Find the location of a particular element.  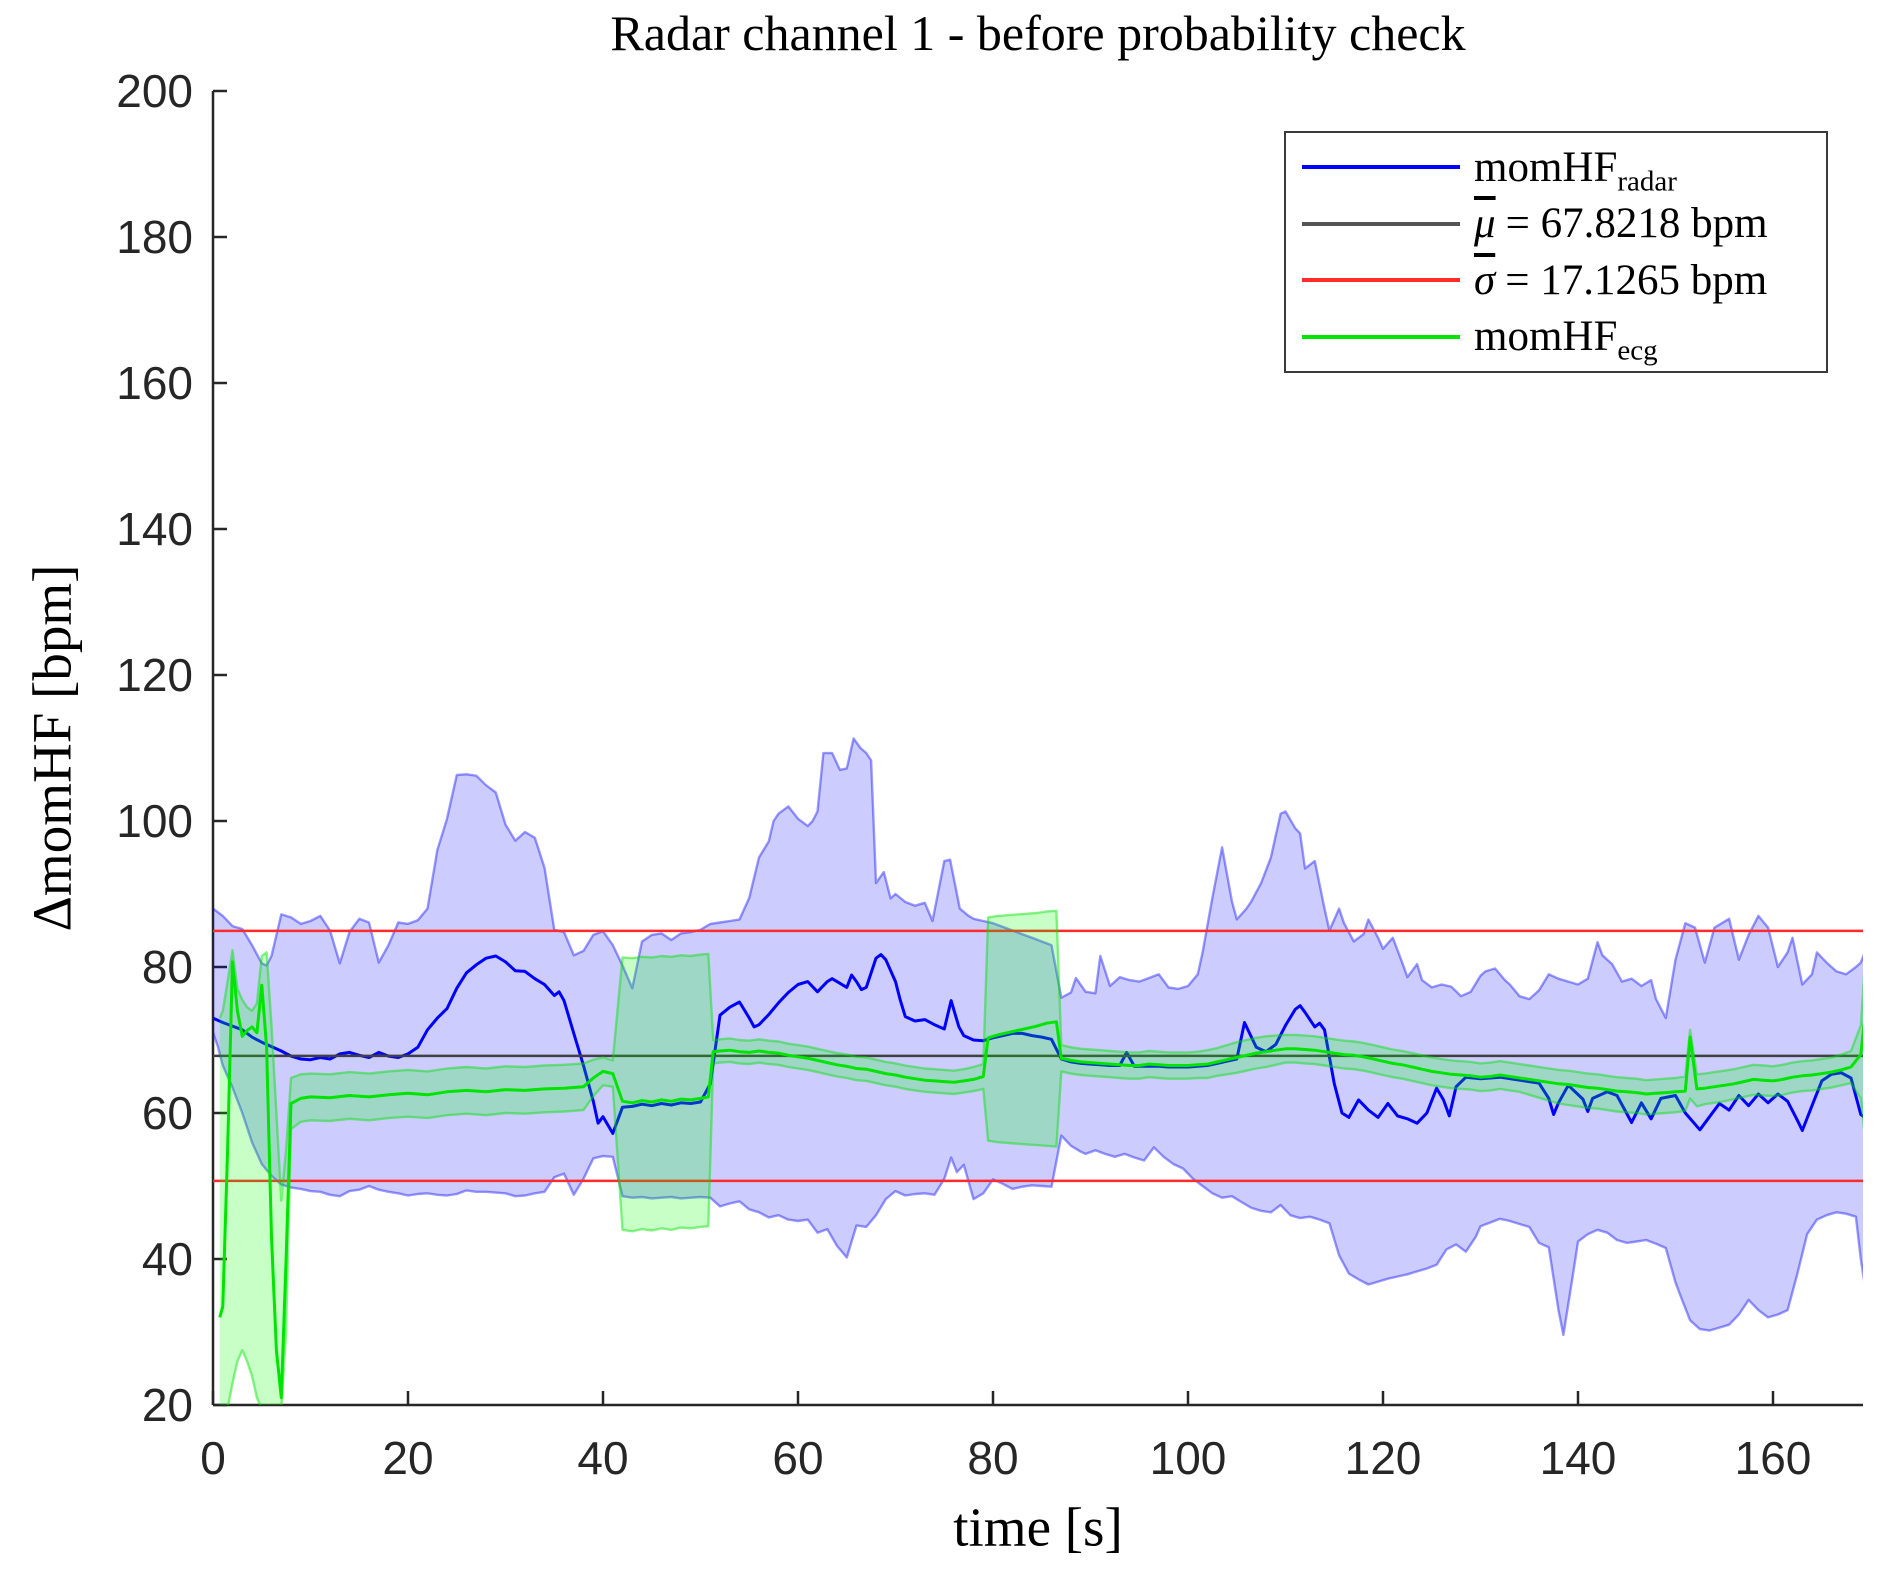

x-tick-label: 80 is located at coordinates (992, 1458).